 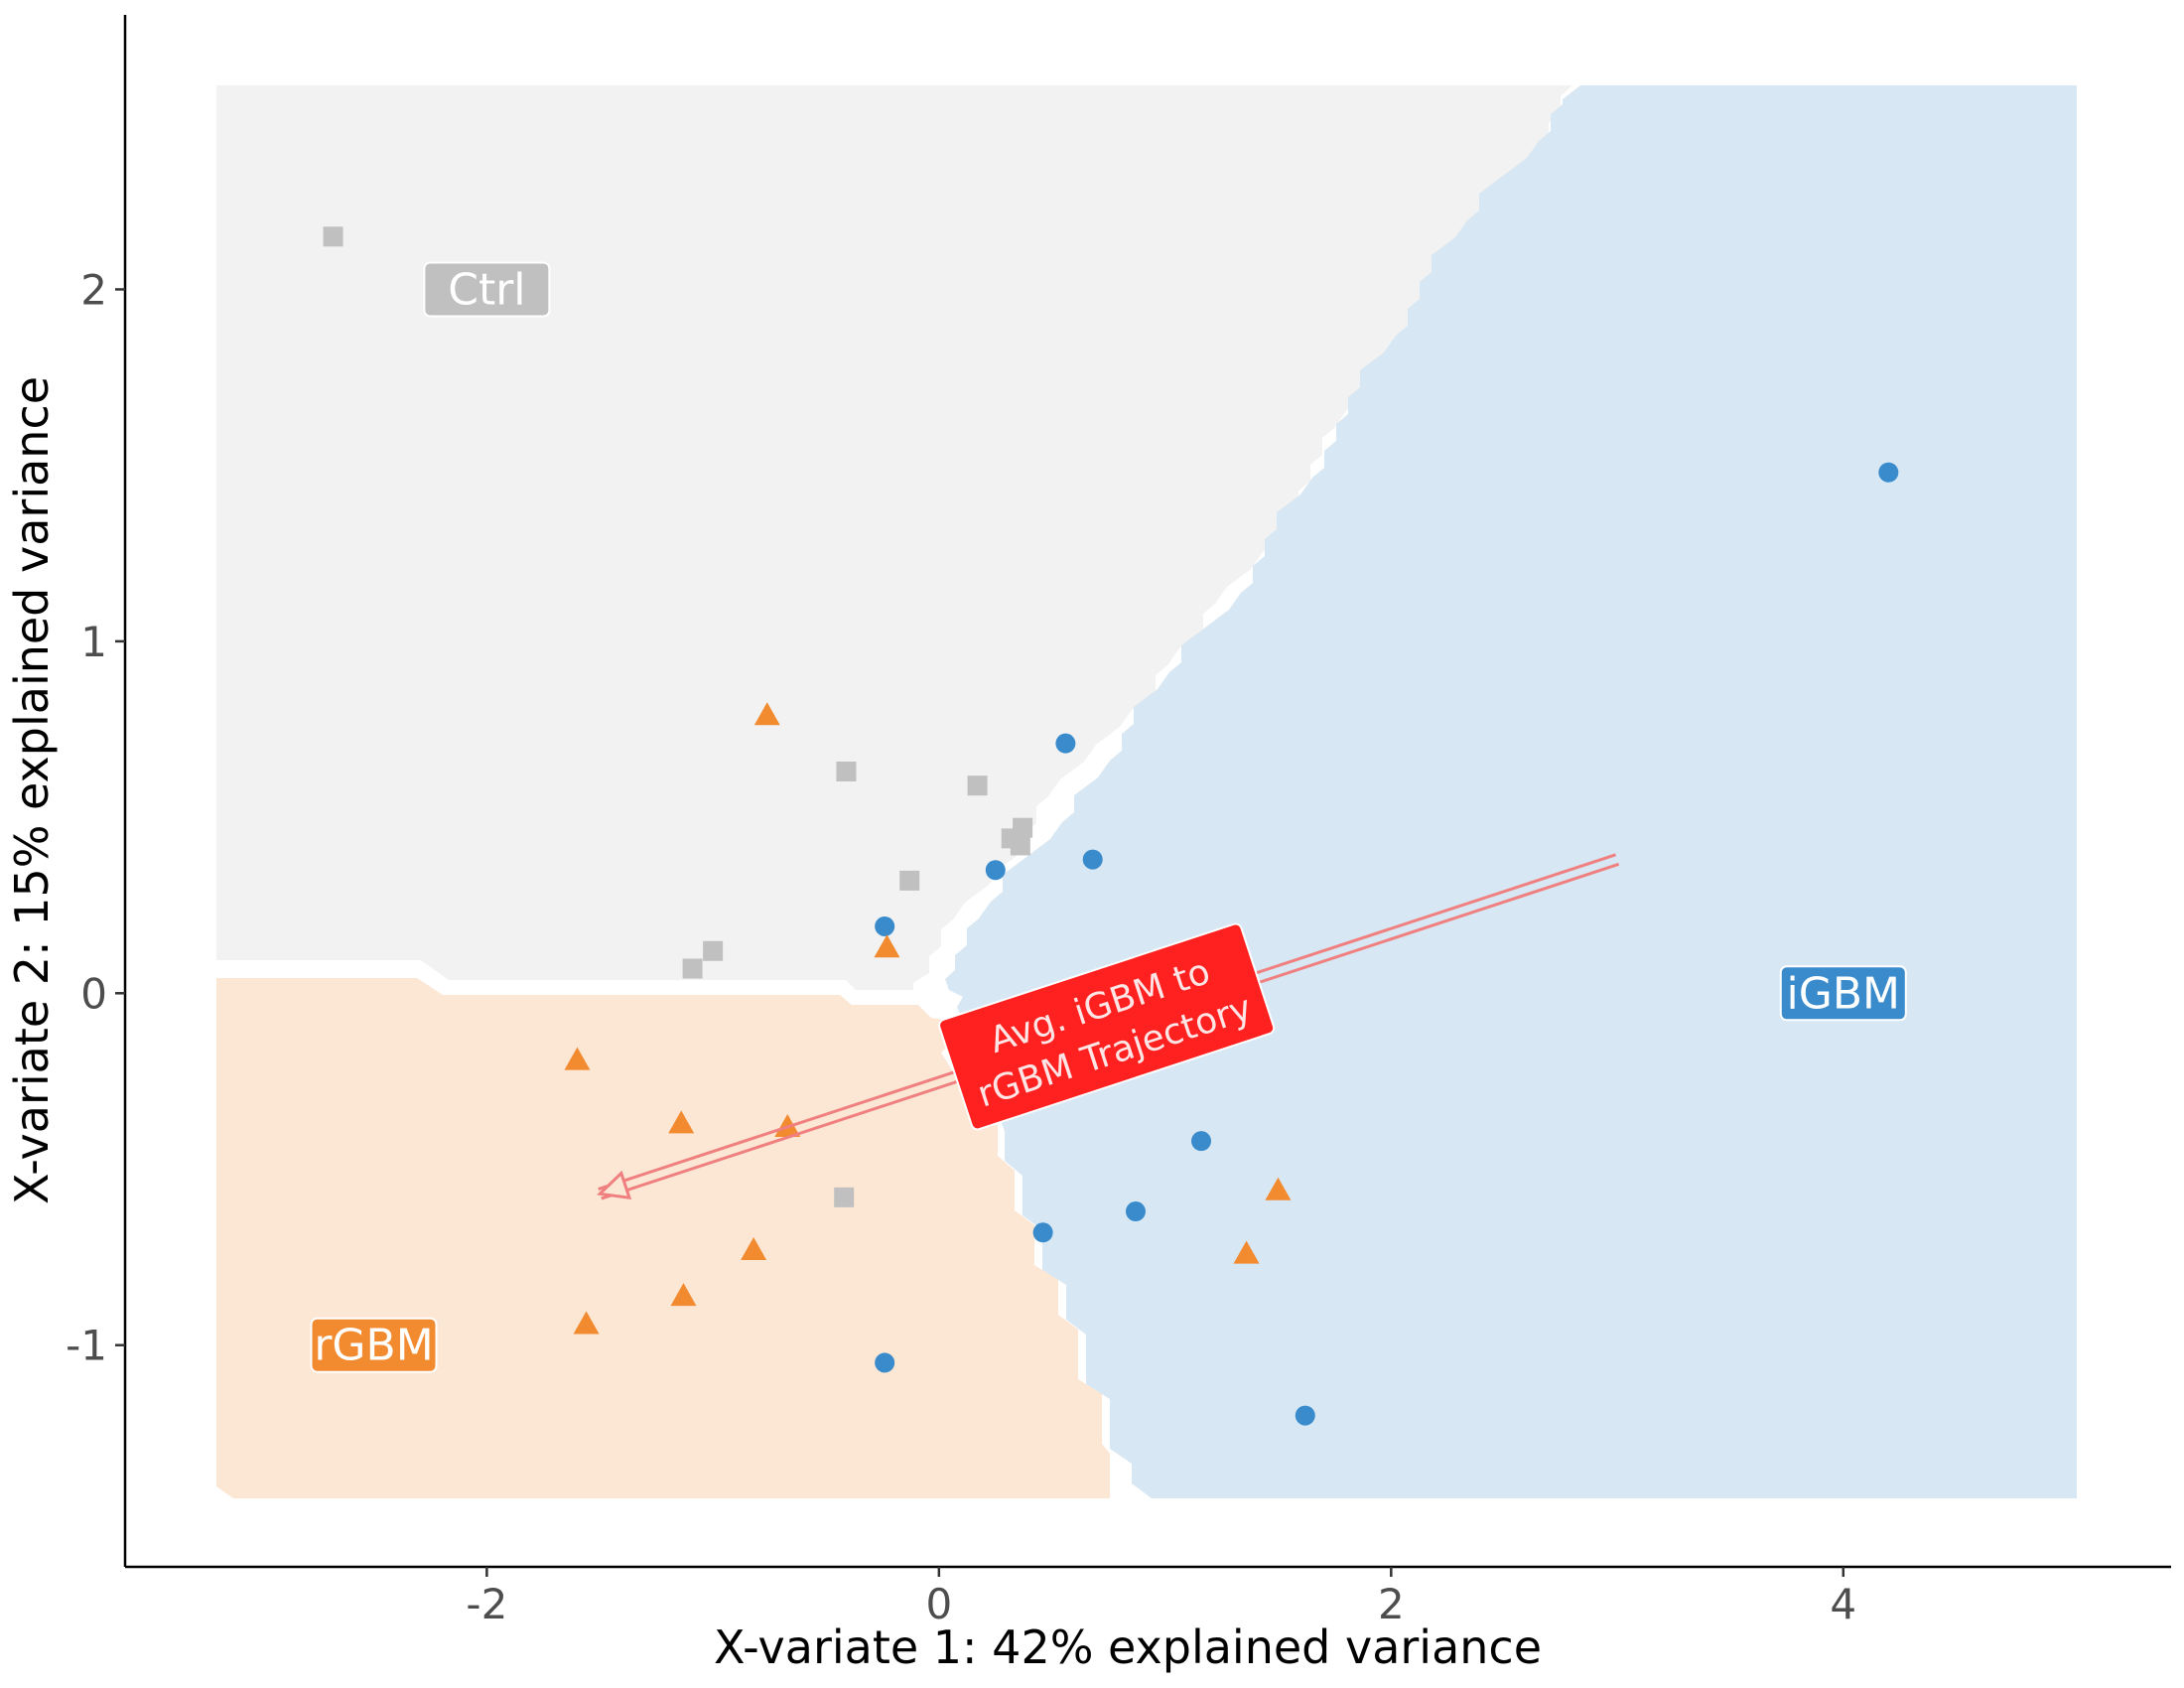 I want to click on arrow-head, so click(x=614, y=1185).